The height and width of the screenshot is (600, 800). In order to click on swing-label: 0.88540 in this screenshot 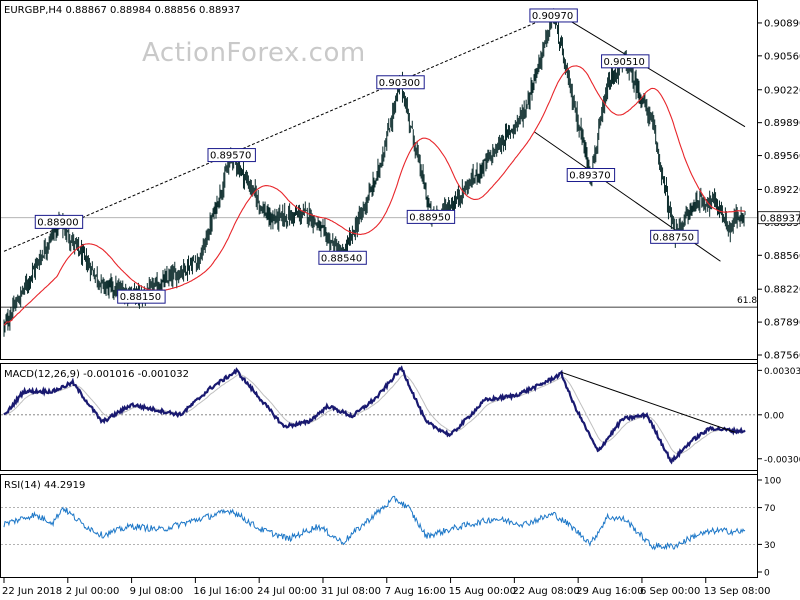, I will do `click(341, 258)`.